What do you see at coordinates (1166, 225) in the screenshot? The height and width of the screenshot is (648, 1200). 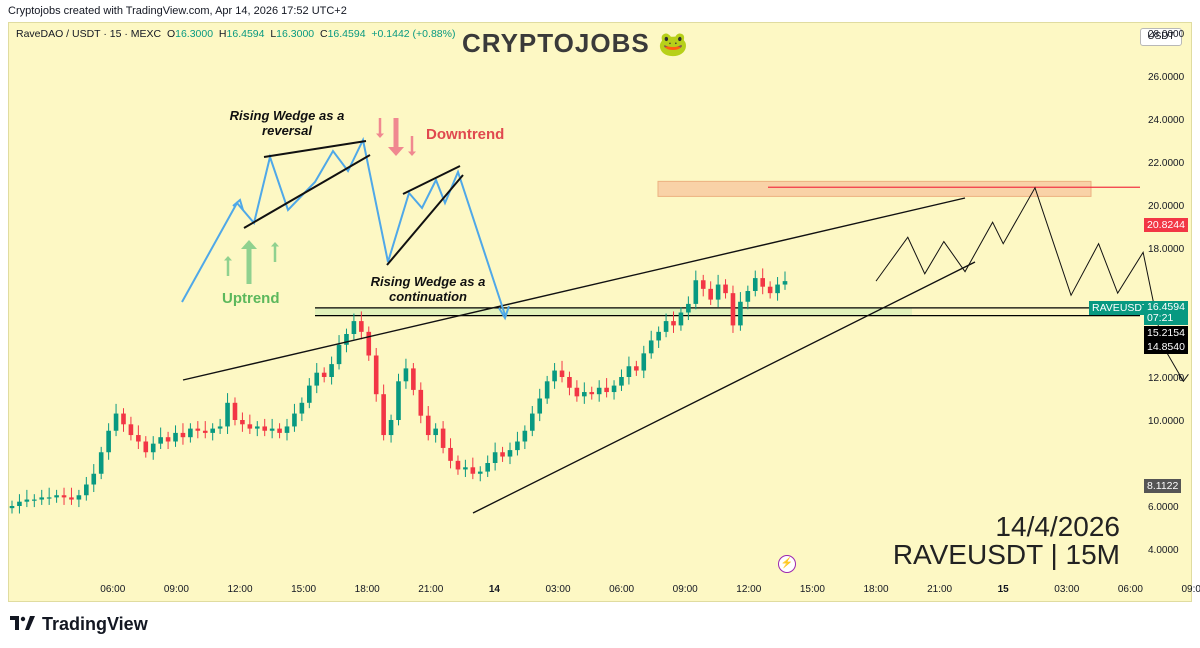 I see `resistance-price-tag: 20.8244` at bounding box center [1166, 225].